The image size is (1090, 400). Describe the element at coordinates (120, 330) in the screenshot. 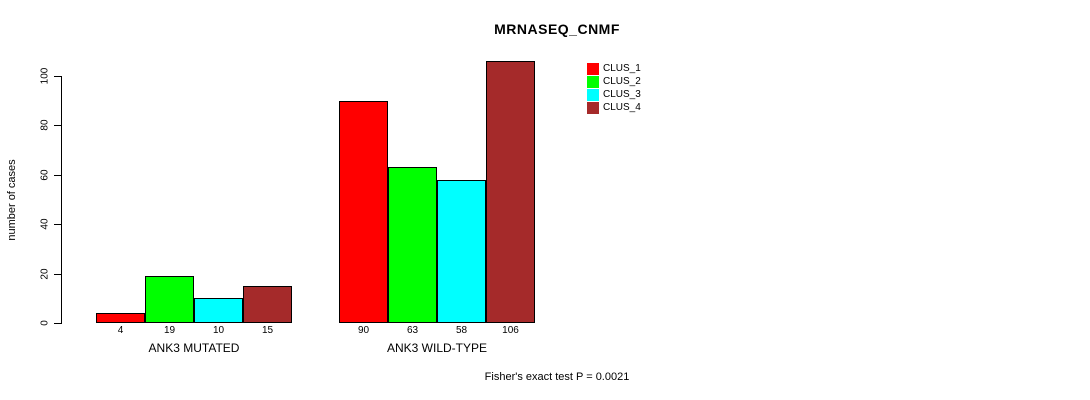

I see `bar-value-label: 4` at that location.